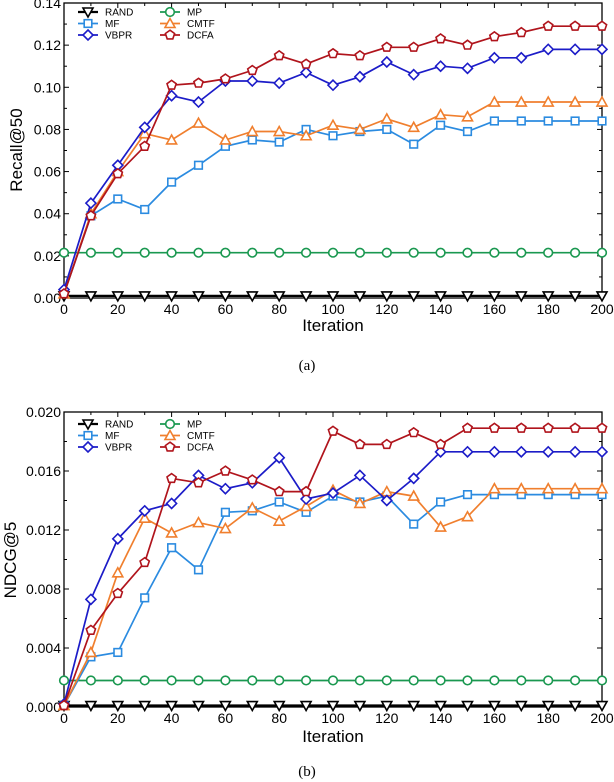 Image resolution: width=614 pixels, height=782 pixels. Describe the element at coordinates (333, 309) in the screenshot. I see `x-tick-label: 100` at that location.